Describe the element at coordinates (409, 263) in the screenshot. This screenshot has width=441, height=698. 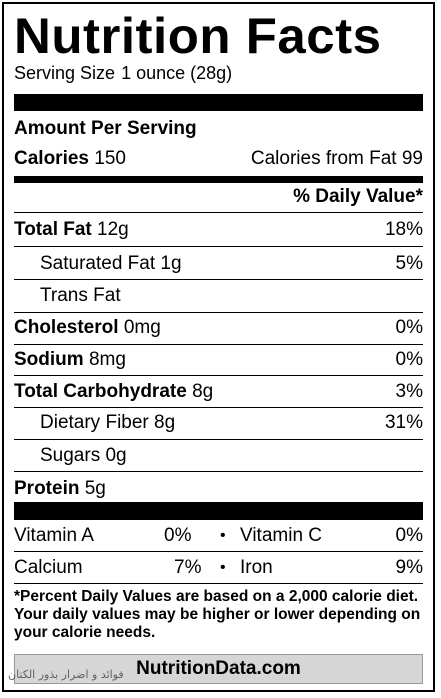
I see `nutrient-dv: 5%` at that location.